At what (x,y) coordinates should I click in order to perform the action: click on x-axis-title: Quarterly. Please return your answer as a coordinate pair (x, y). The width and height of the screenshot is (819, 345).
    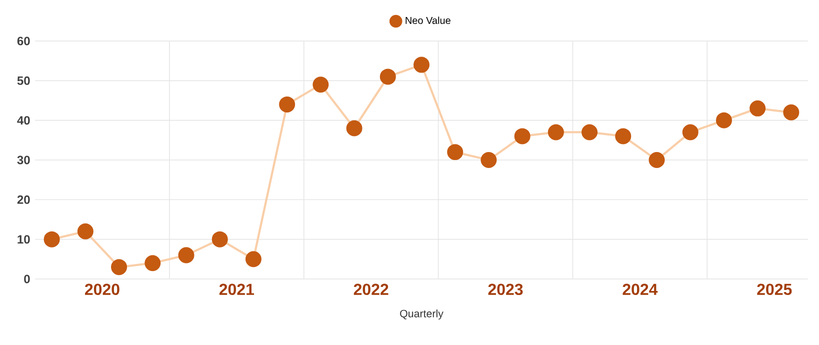
    Looking at the image, I should click on (422, 315).